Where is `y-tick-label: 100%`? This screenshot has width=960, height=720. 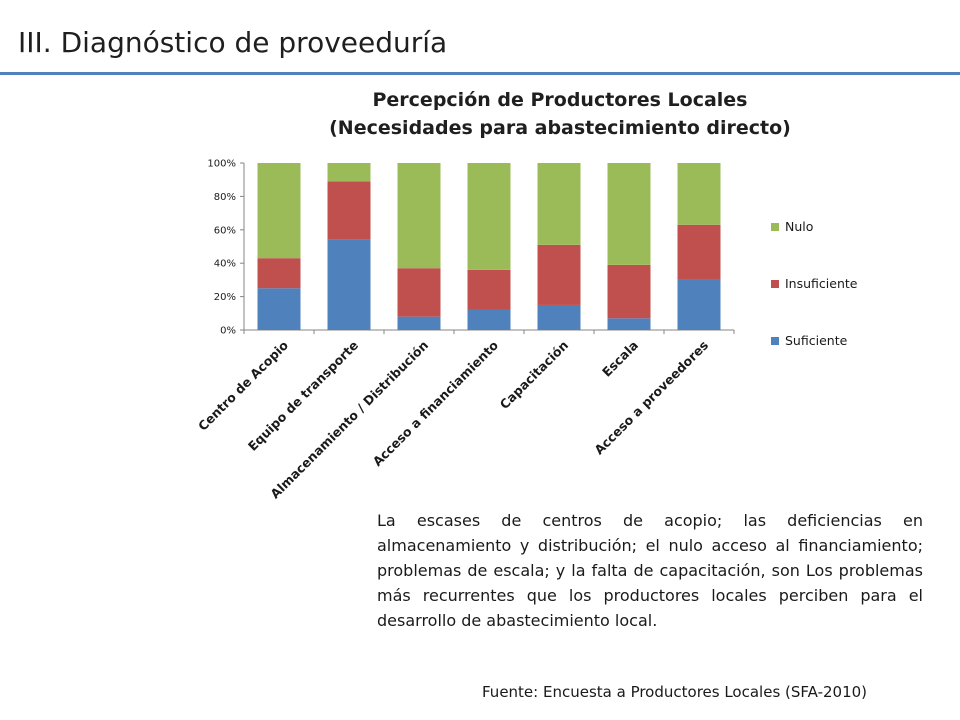
y-tick-label: 100% is located at coordinates (221, 164).